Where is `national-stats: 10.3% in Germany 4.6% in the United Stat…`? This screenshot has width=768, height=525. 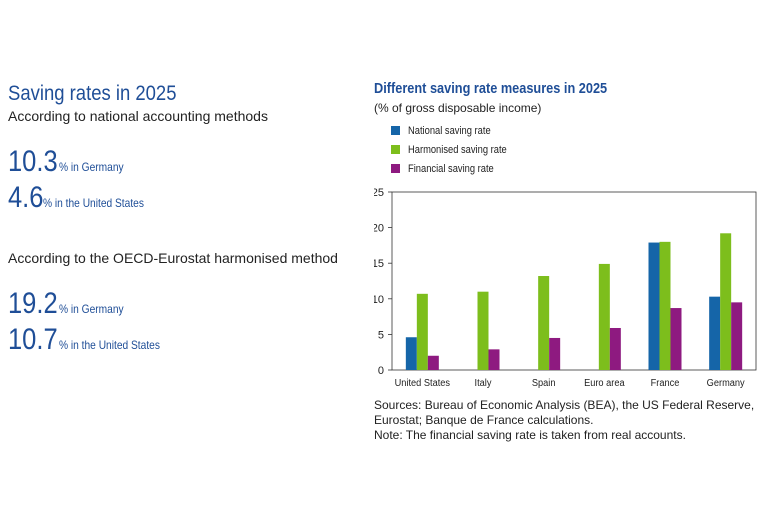
national-stats: 10.3% in Germany 4.6% in the United Stat… is located at coordinates (183, 180).